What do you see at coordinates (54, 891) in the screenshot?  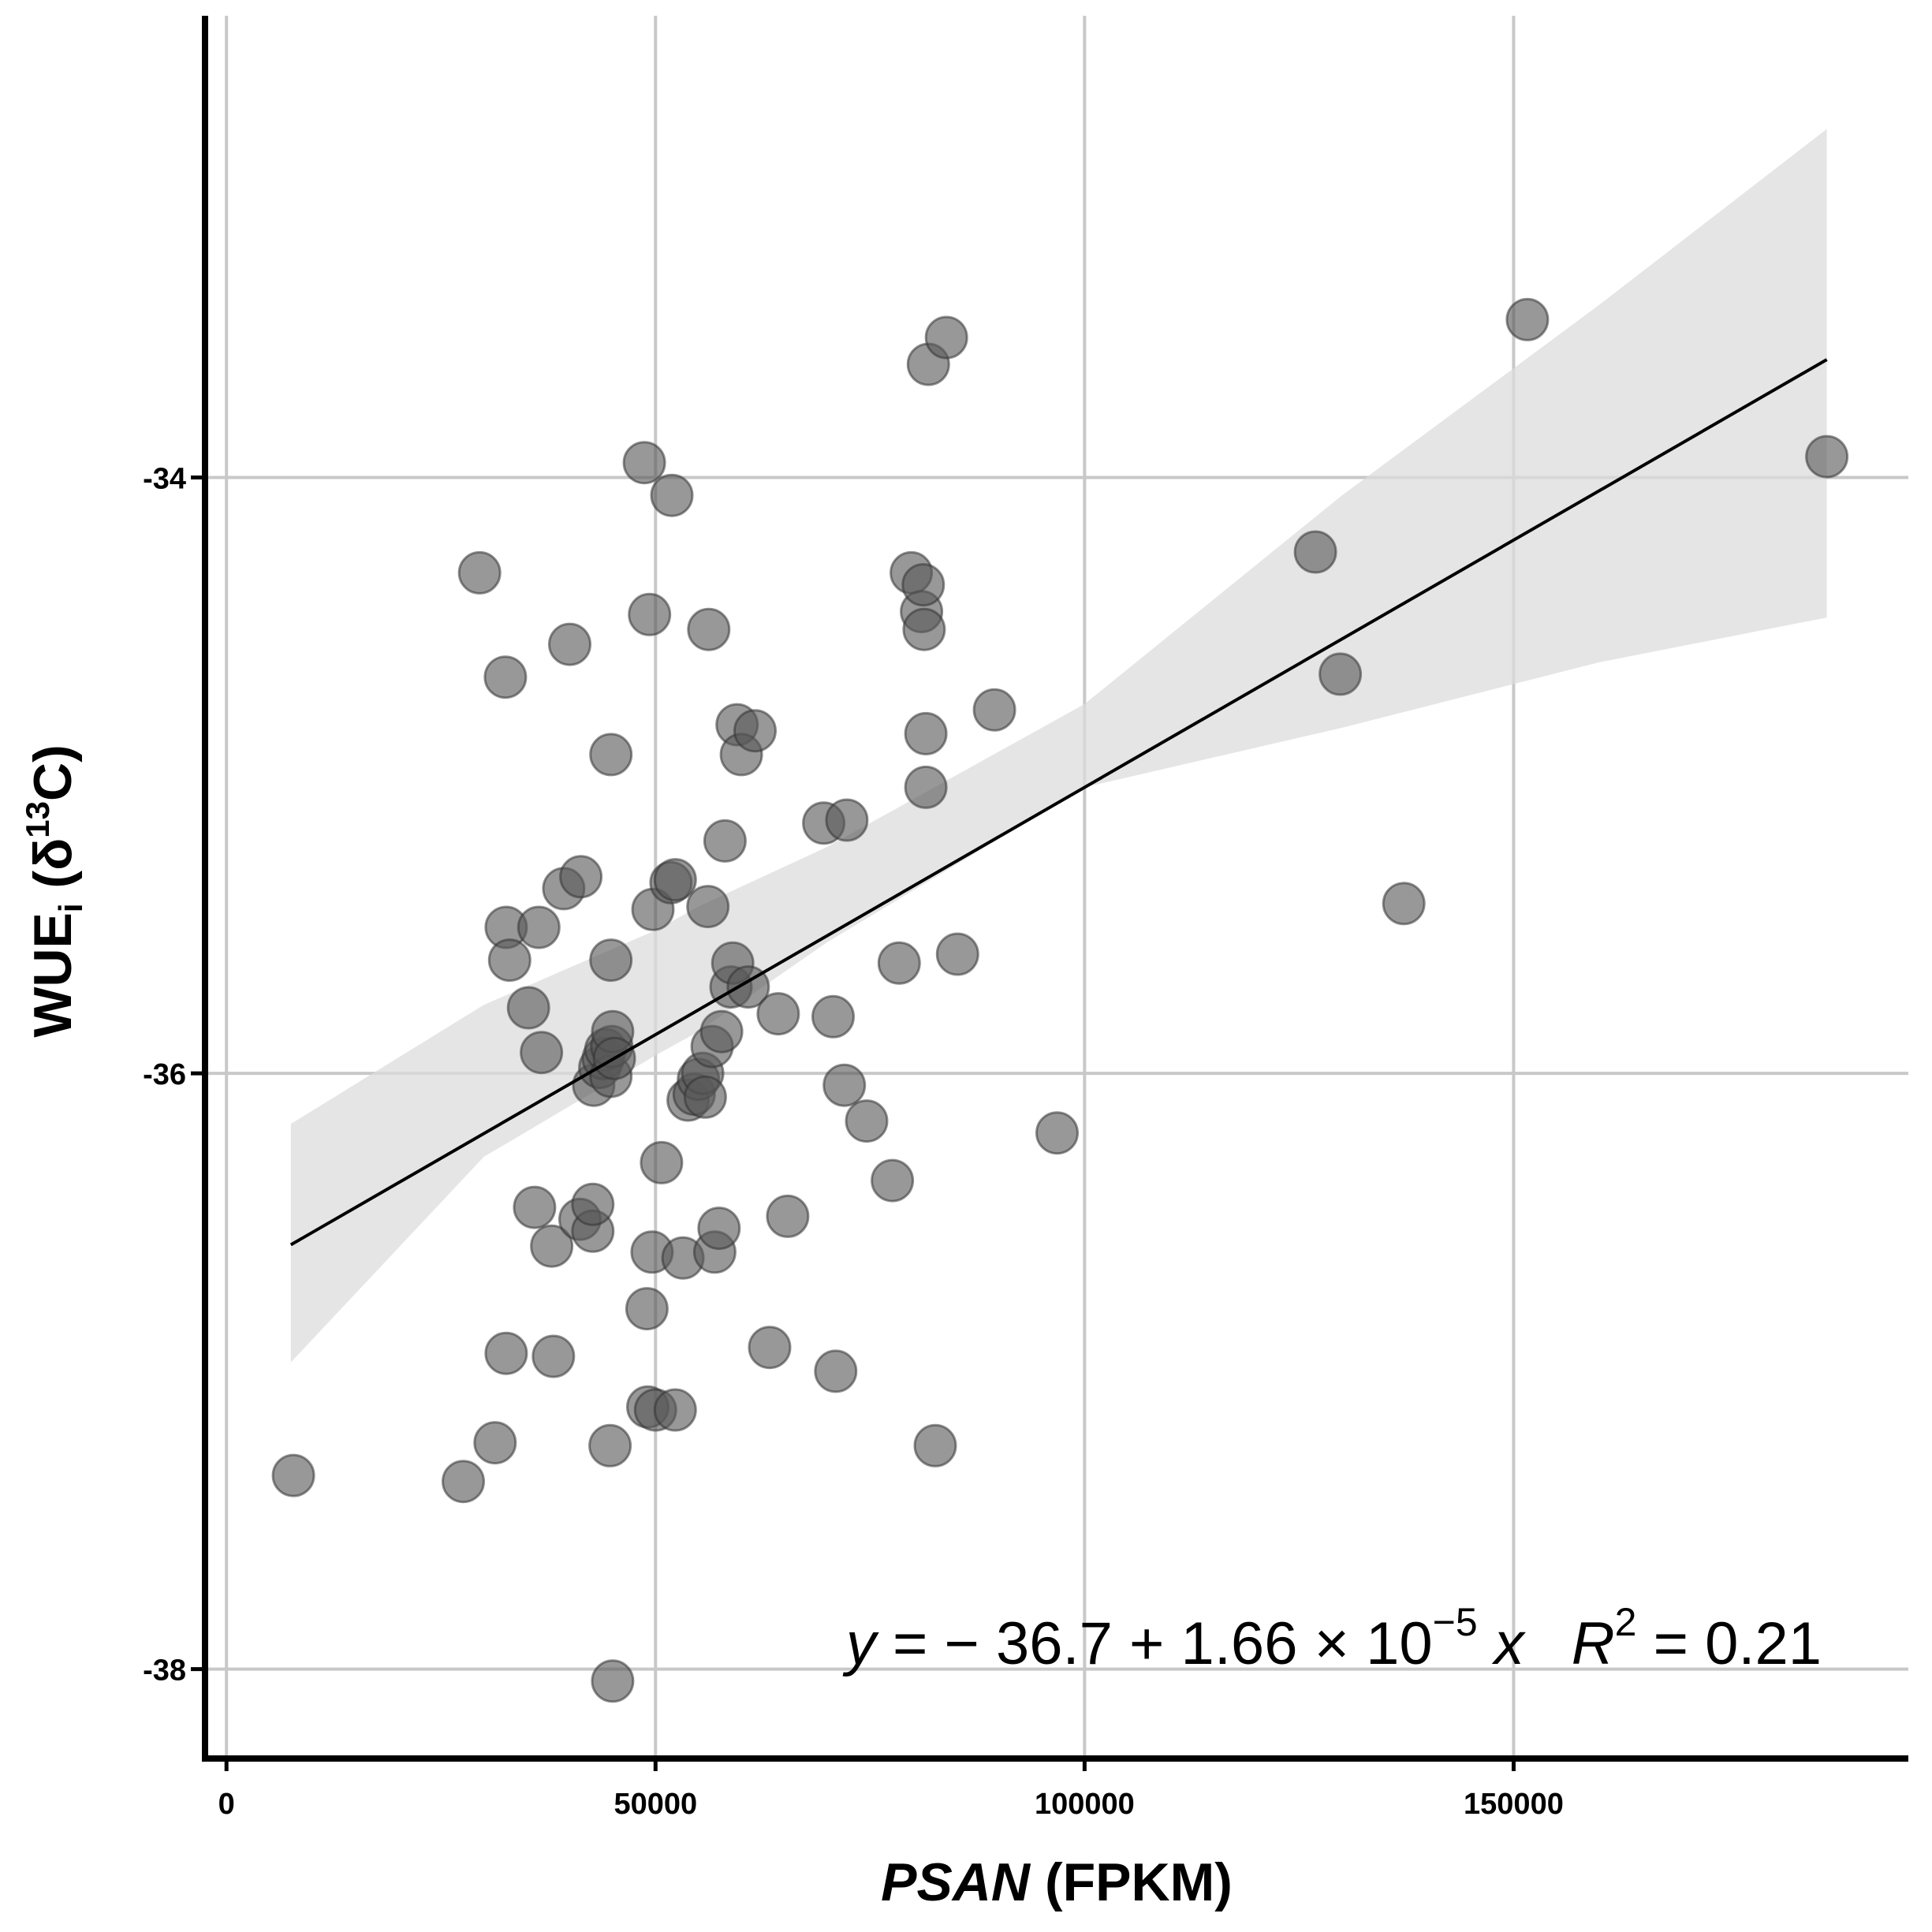 I see `y-axis-title: WUEi (δ13C)` at bounding box center [54, 891].